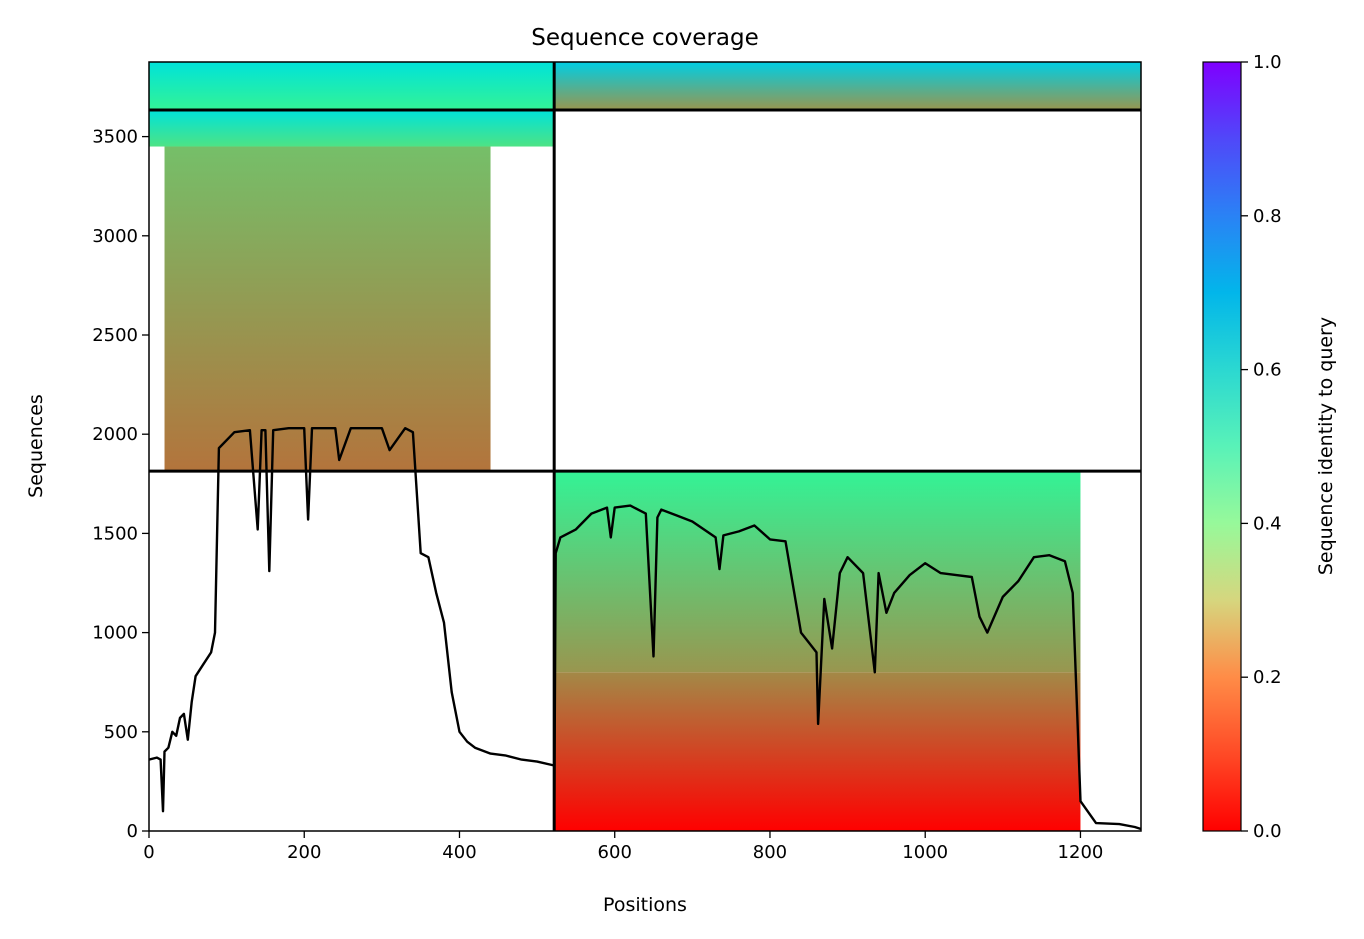 The image size is (1364, 939). What do you see at coordinates (645, 38) in the screenshot?
I see `chart-title: Sequence coverage` at bounding box center [645, 38].